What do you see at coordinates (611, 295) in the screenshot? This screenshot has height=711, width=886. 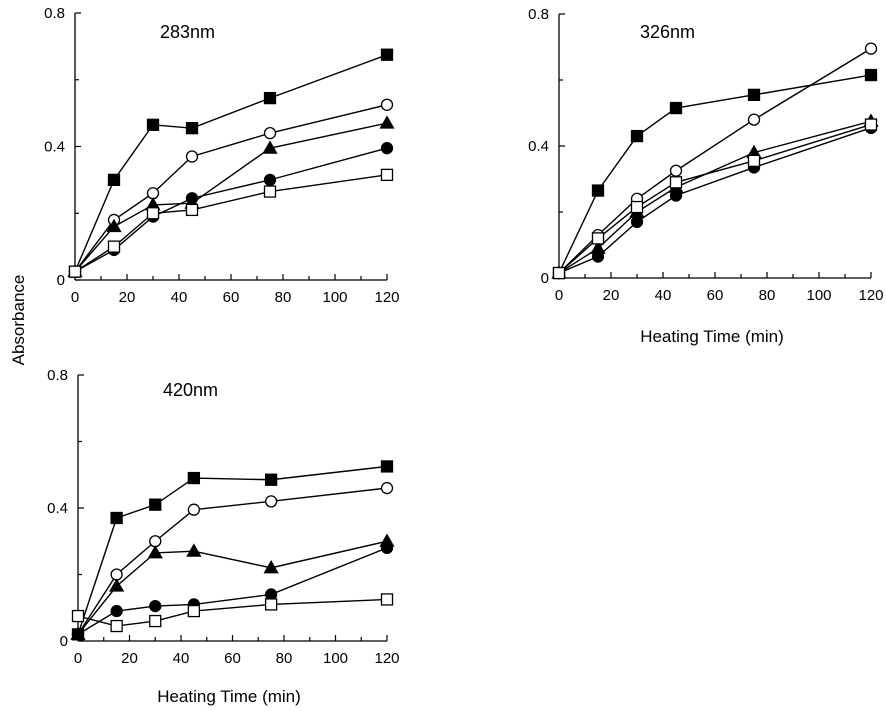 I see `x-tick-label: 20` at bounding box center [611, 295].